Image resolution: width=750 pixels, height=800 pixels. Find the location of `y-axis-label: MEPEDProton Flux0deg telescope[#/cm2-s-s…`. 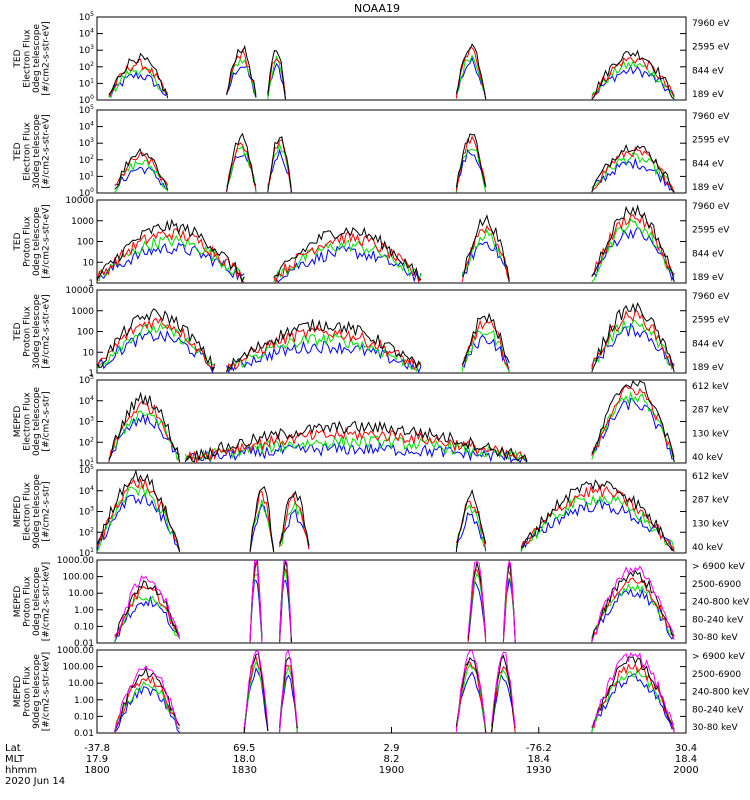

y-axis-label: MEPEDProton Flux0deg telescope[#/cm2-s-s… is located at coordinates (32, 601).